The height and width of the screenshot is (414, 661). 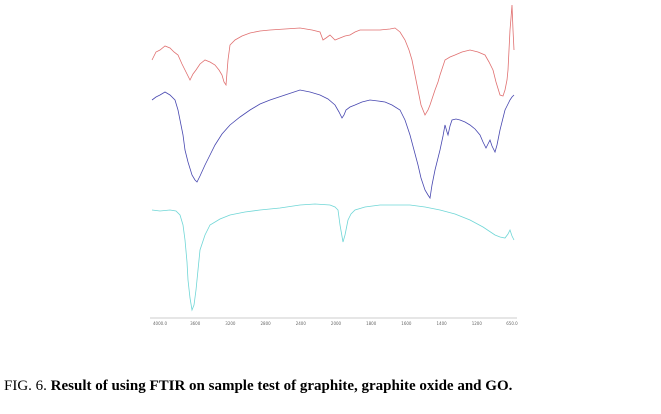 I want to click on x-tick-label: 2000, so click(x=336, y=323).